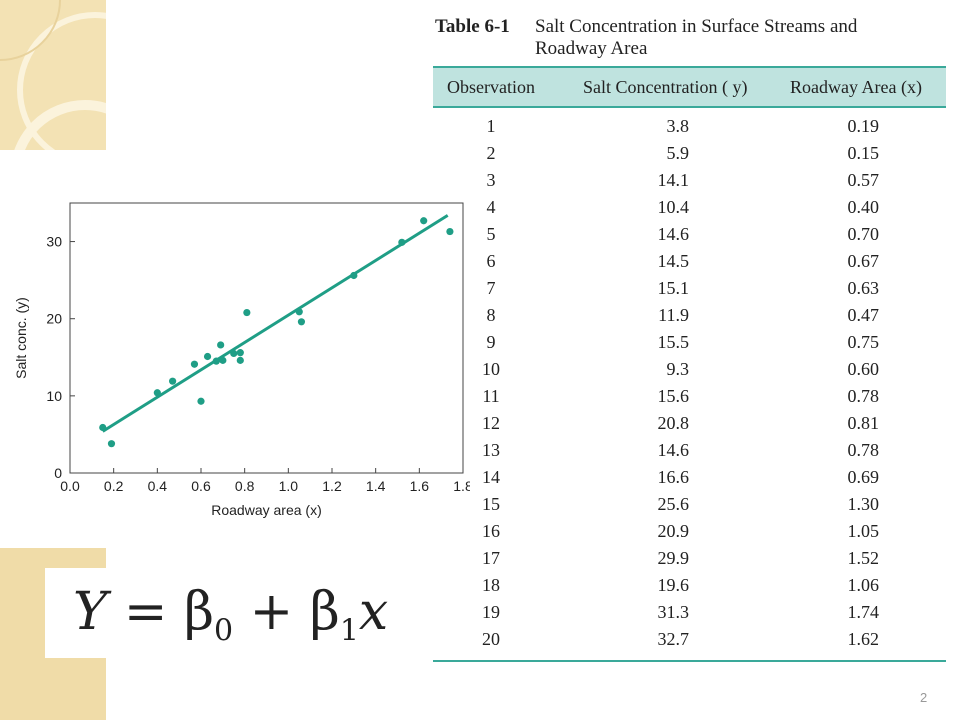  Describe the element at coordinates (53, 75) in the screenshot. I see `decorative-top-tile` at that location.